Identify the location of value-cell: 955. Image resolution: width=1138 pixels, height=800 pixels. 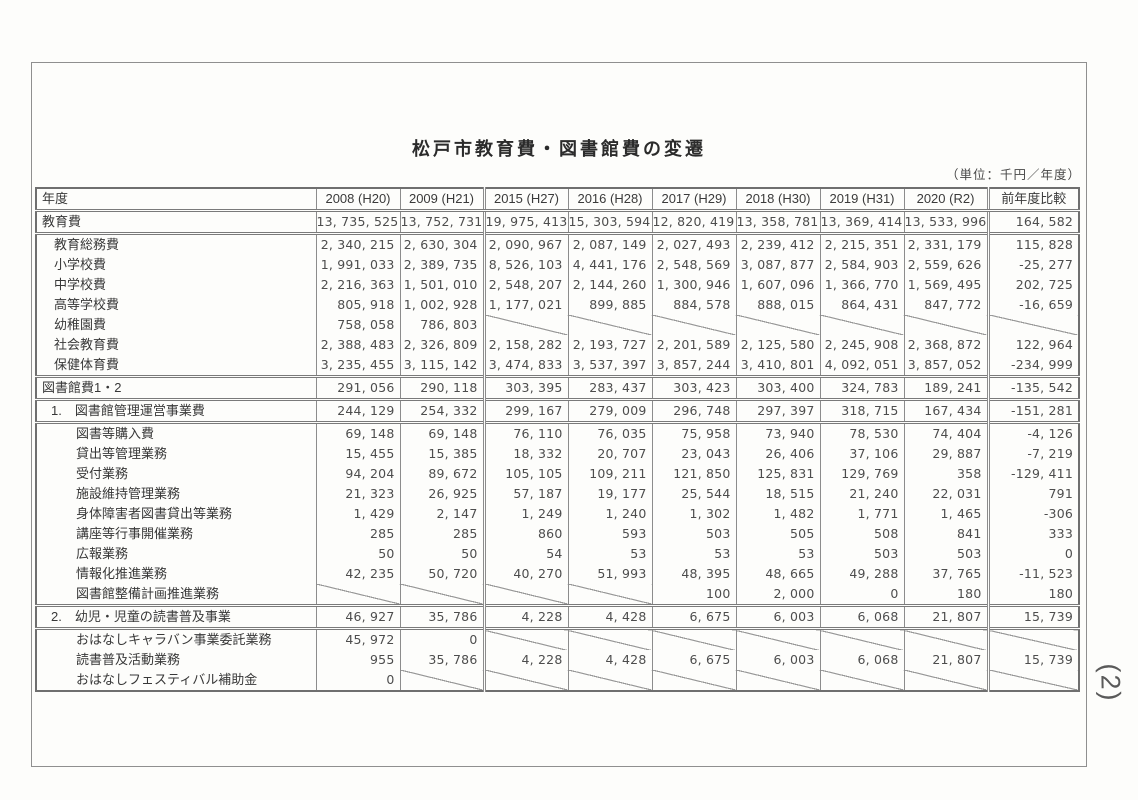
(357, 660).